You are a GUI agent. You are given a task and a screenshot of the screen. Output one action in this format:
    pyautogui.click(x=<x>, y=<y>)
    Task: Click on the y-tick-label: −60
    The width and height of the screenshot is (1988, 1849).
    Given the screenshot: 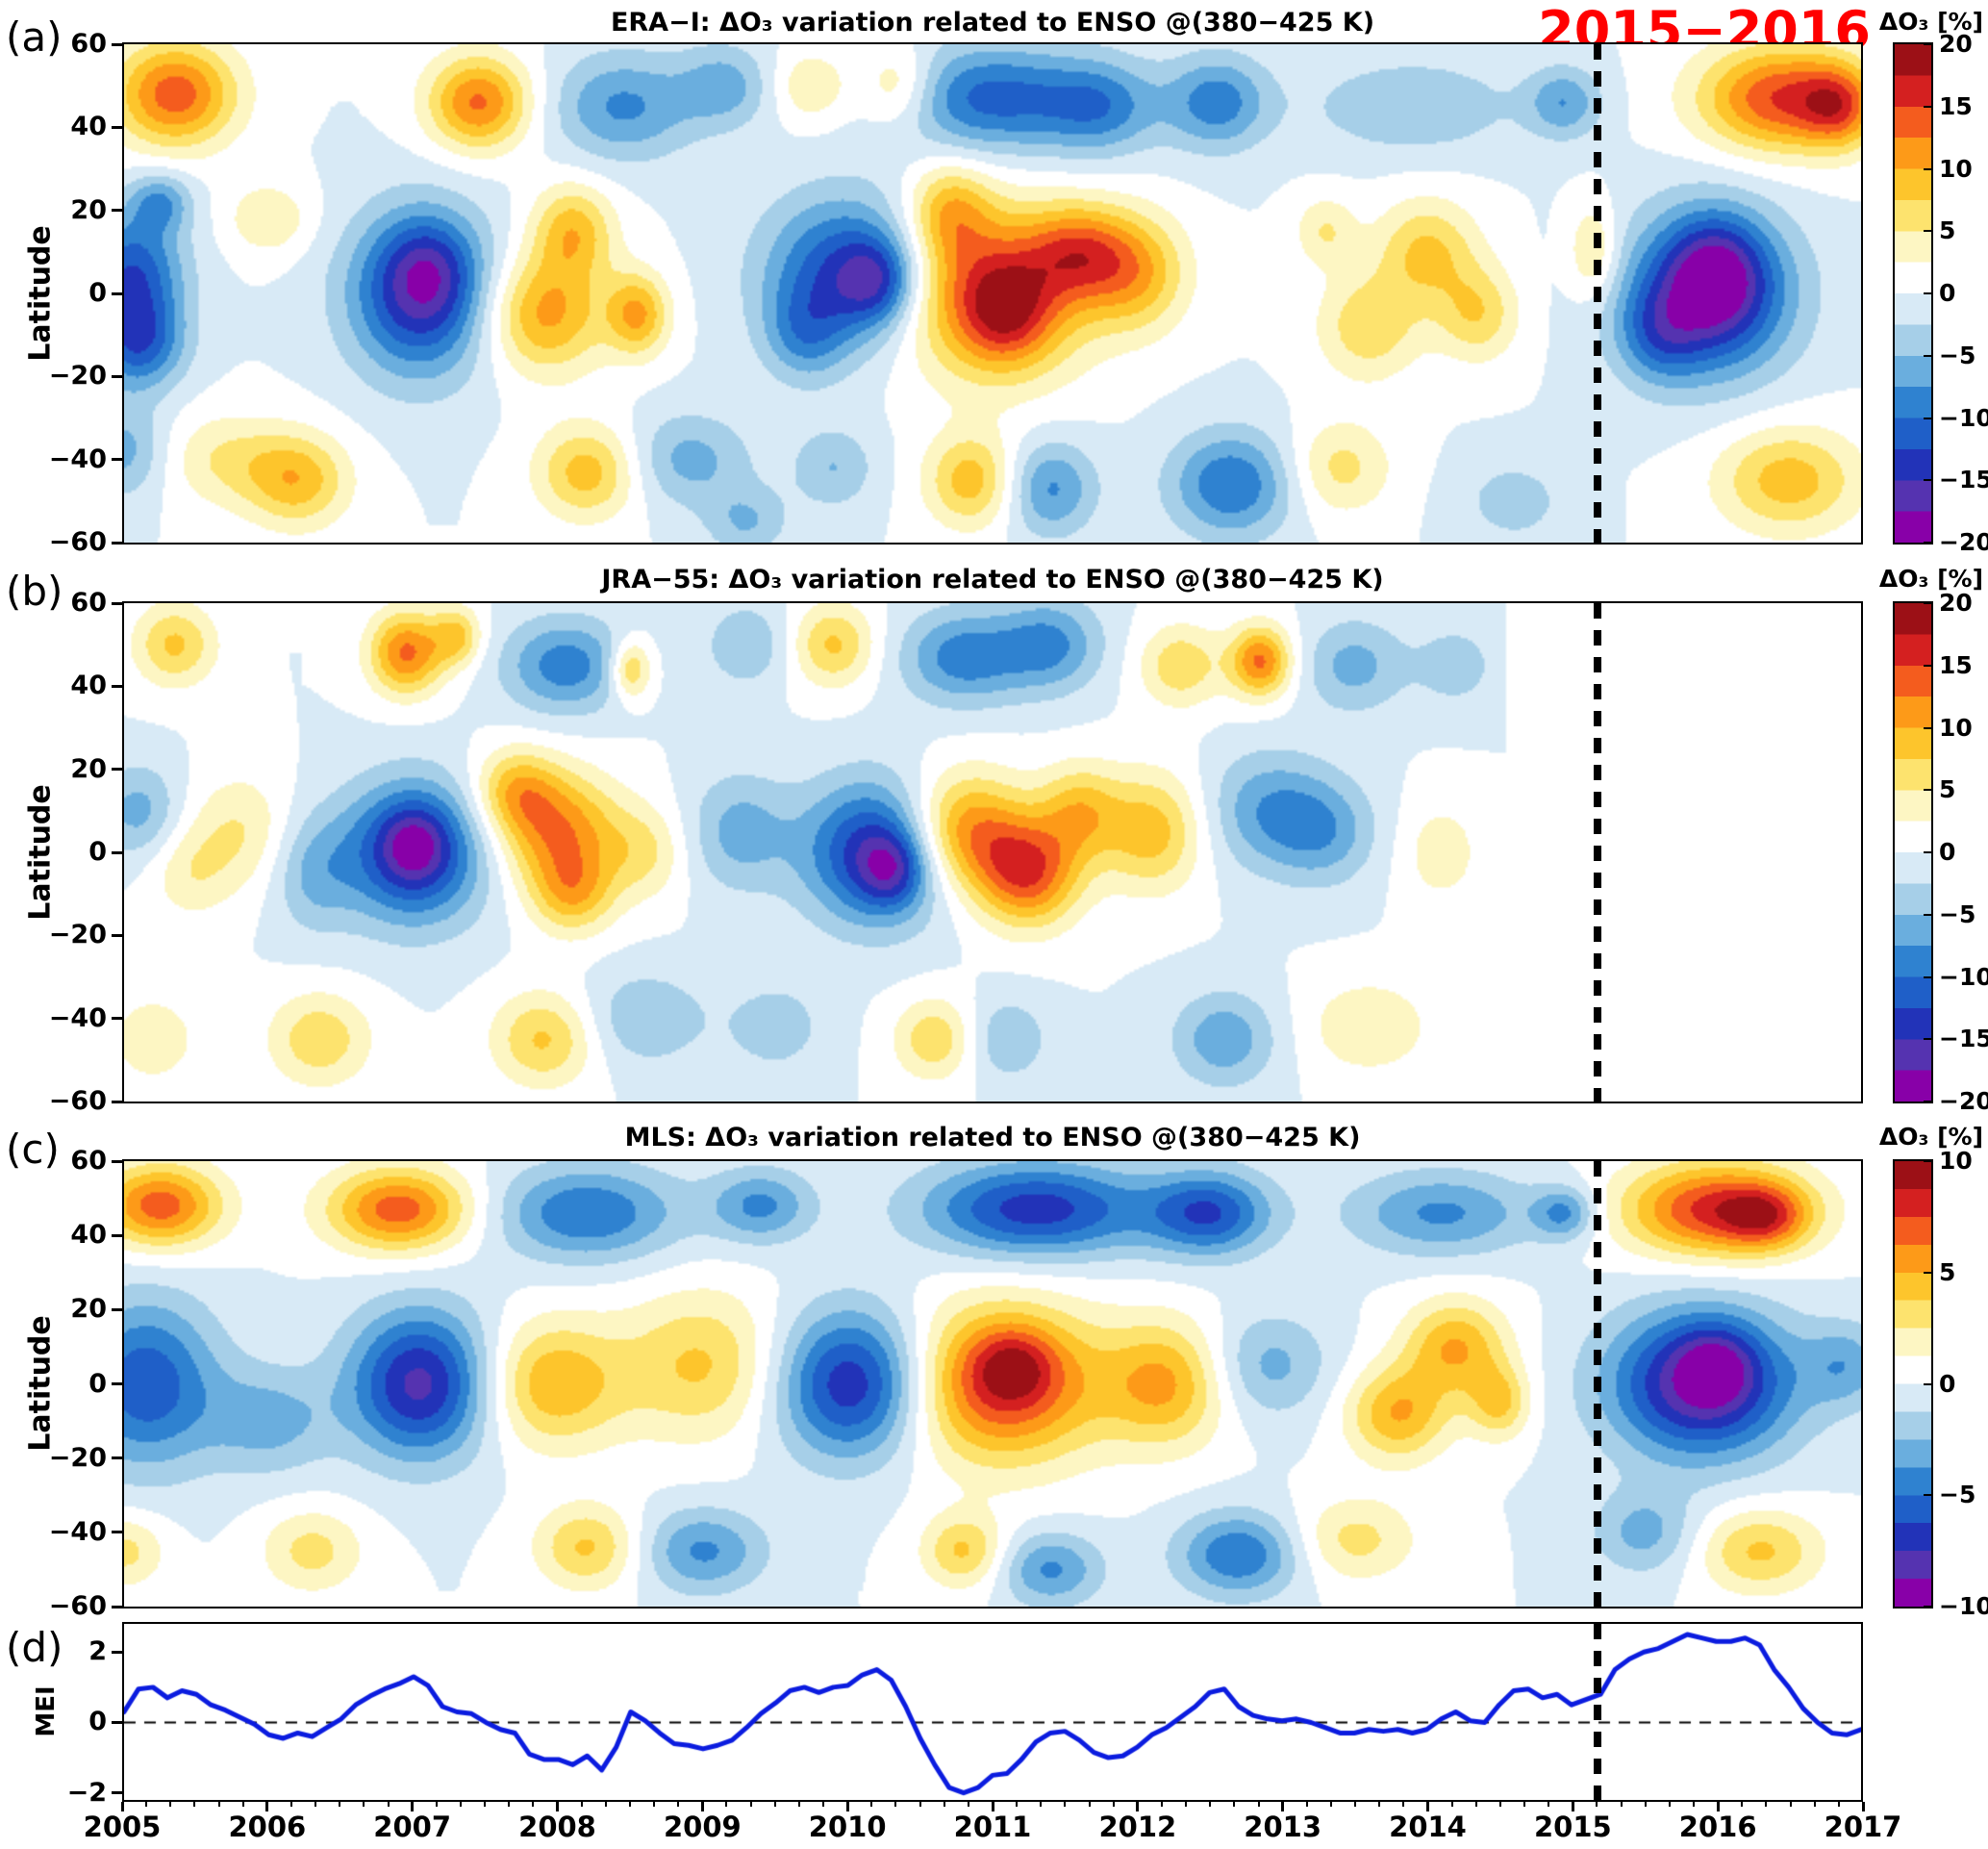 What is the action you would take?
    pyautogui.click(x=77, y=542)
    